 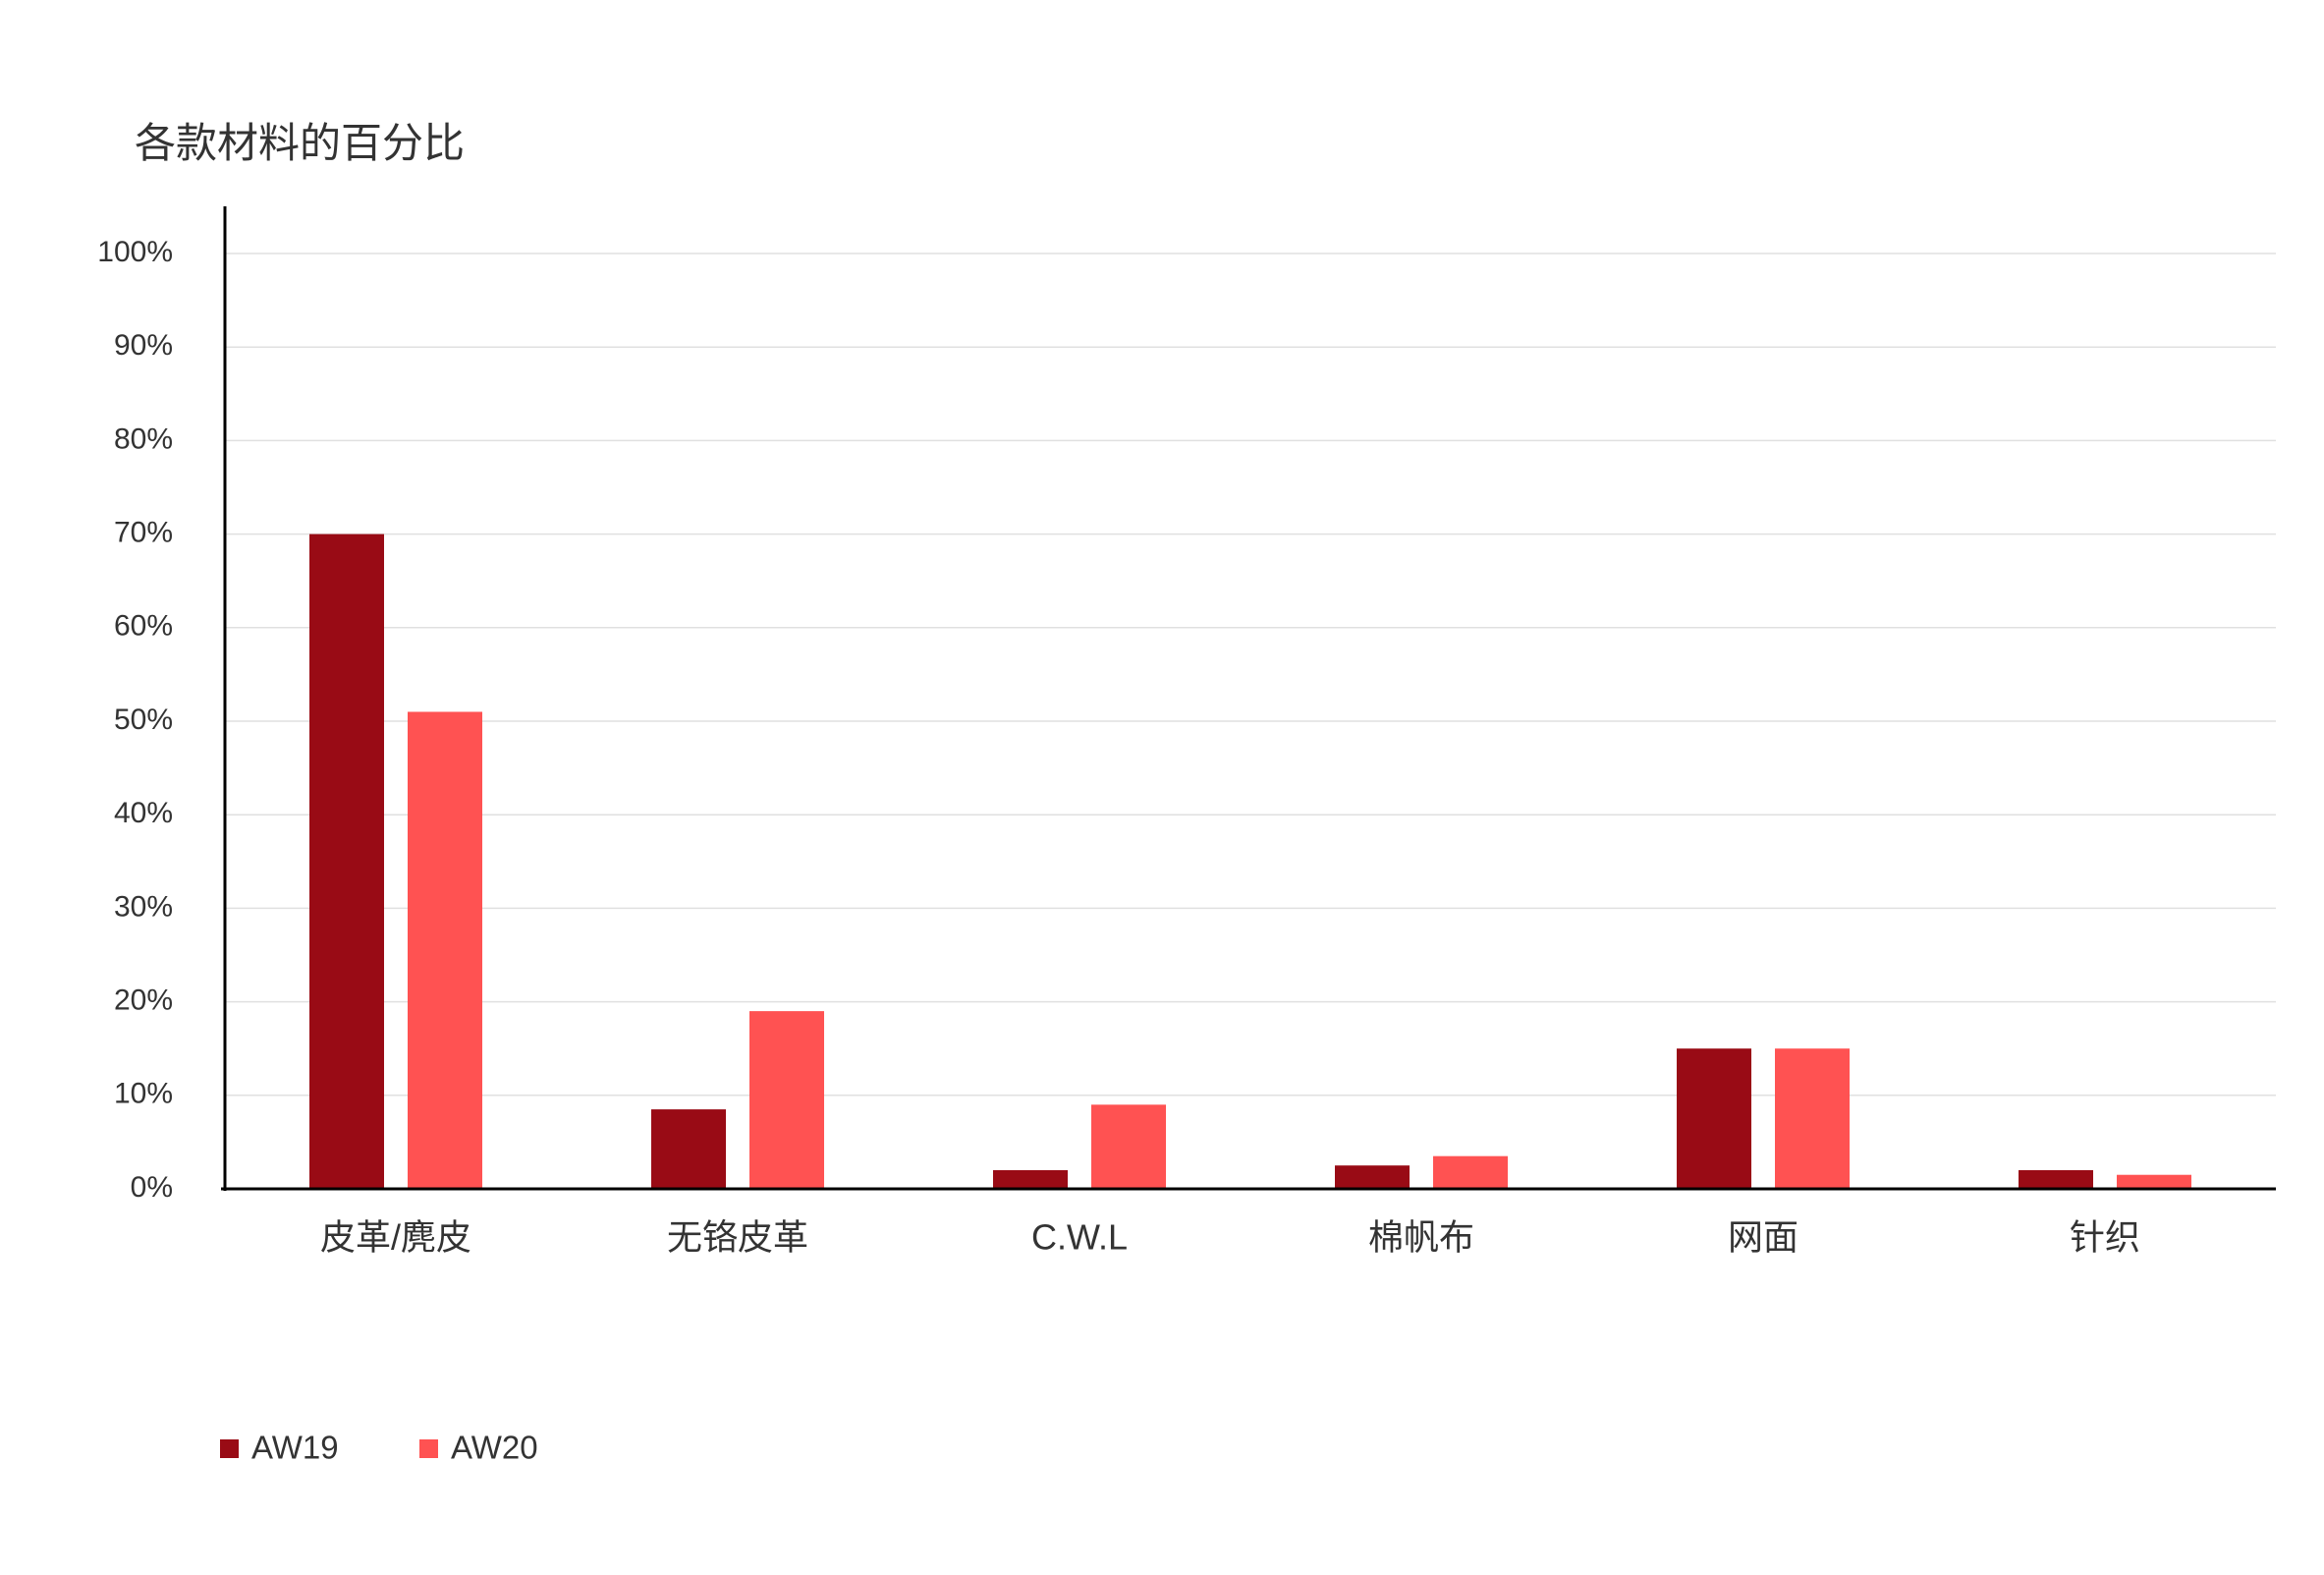 I want to click on chart-title: 各款材料的百分比, so click(x=300, y=143).